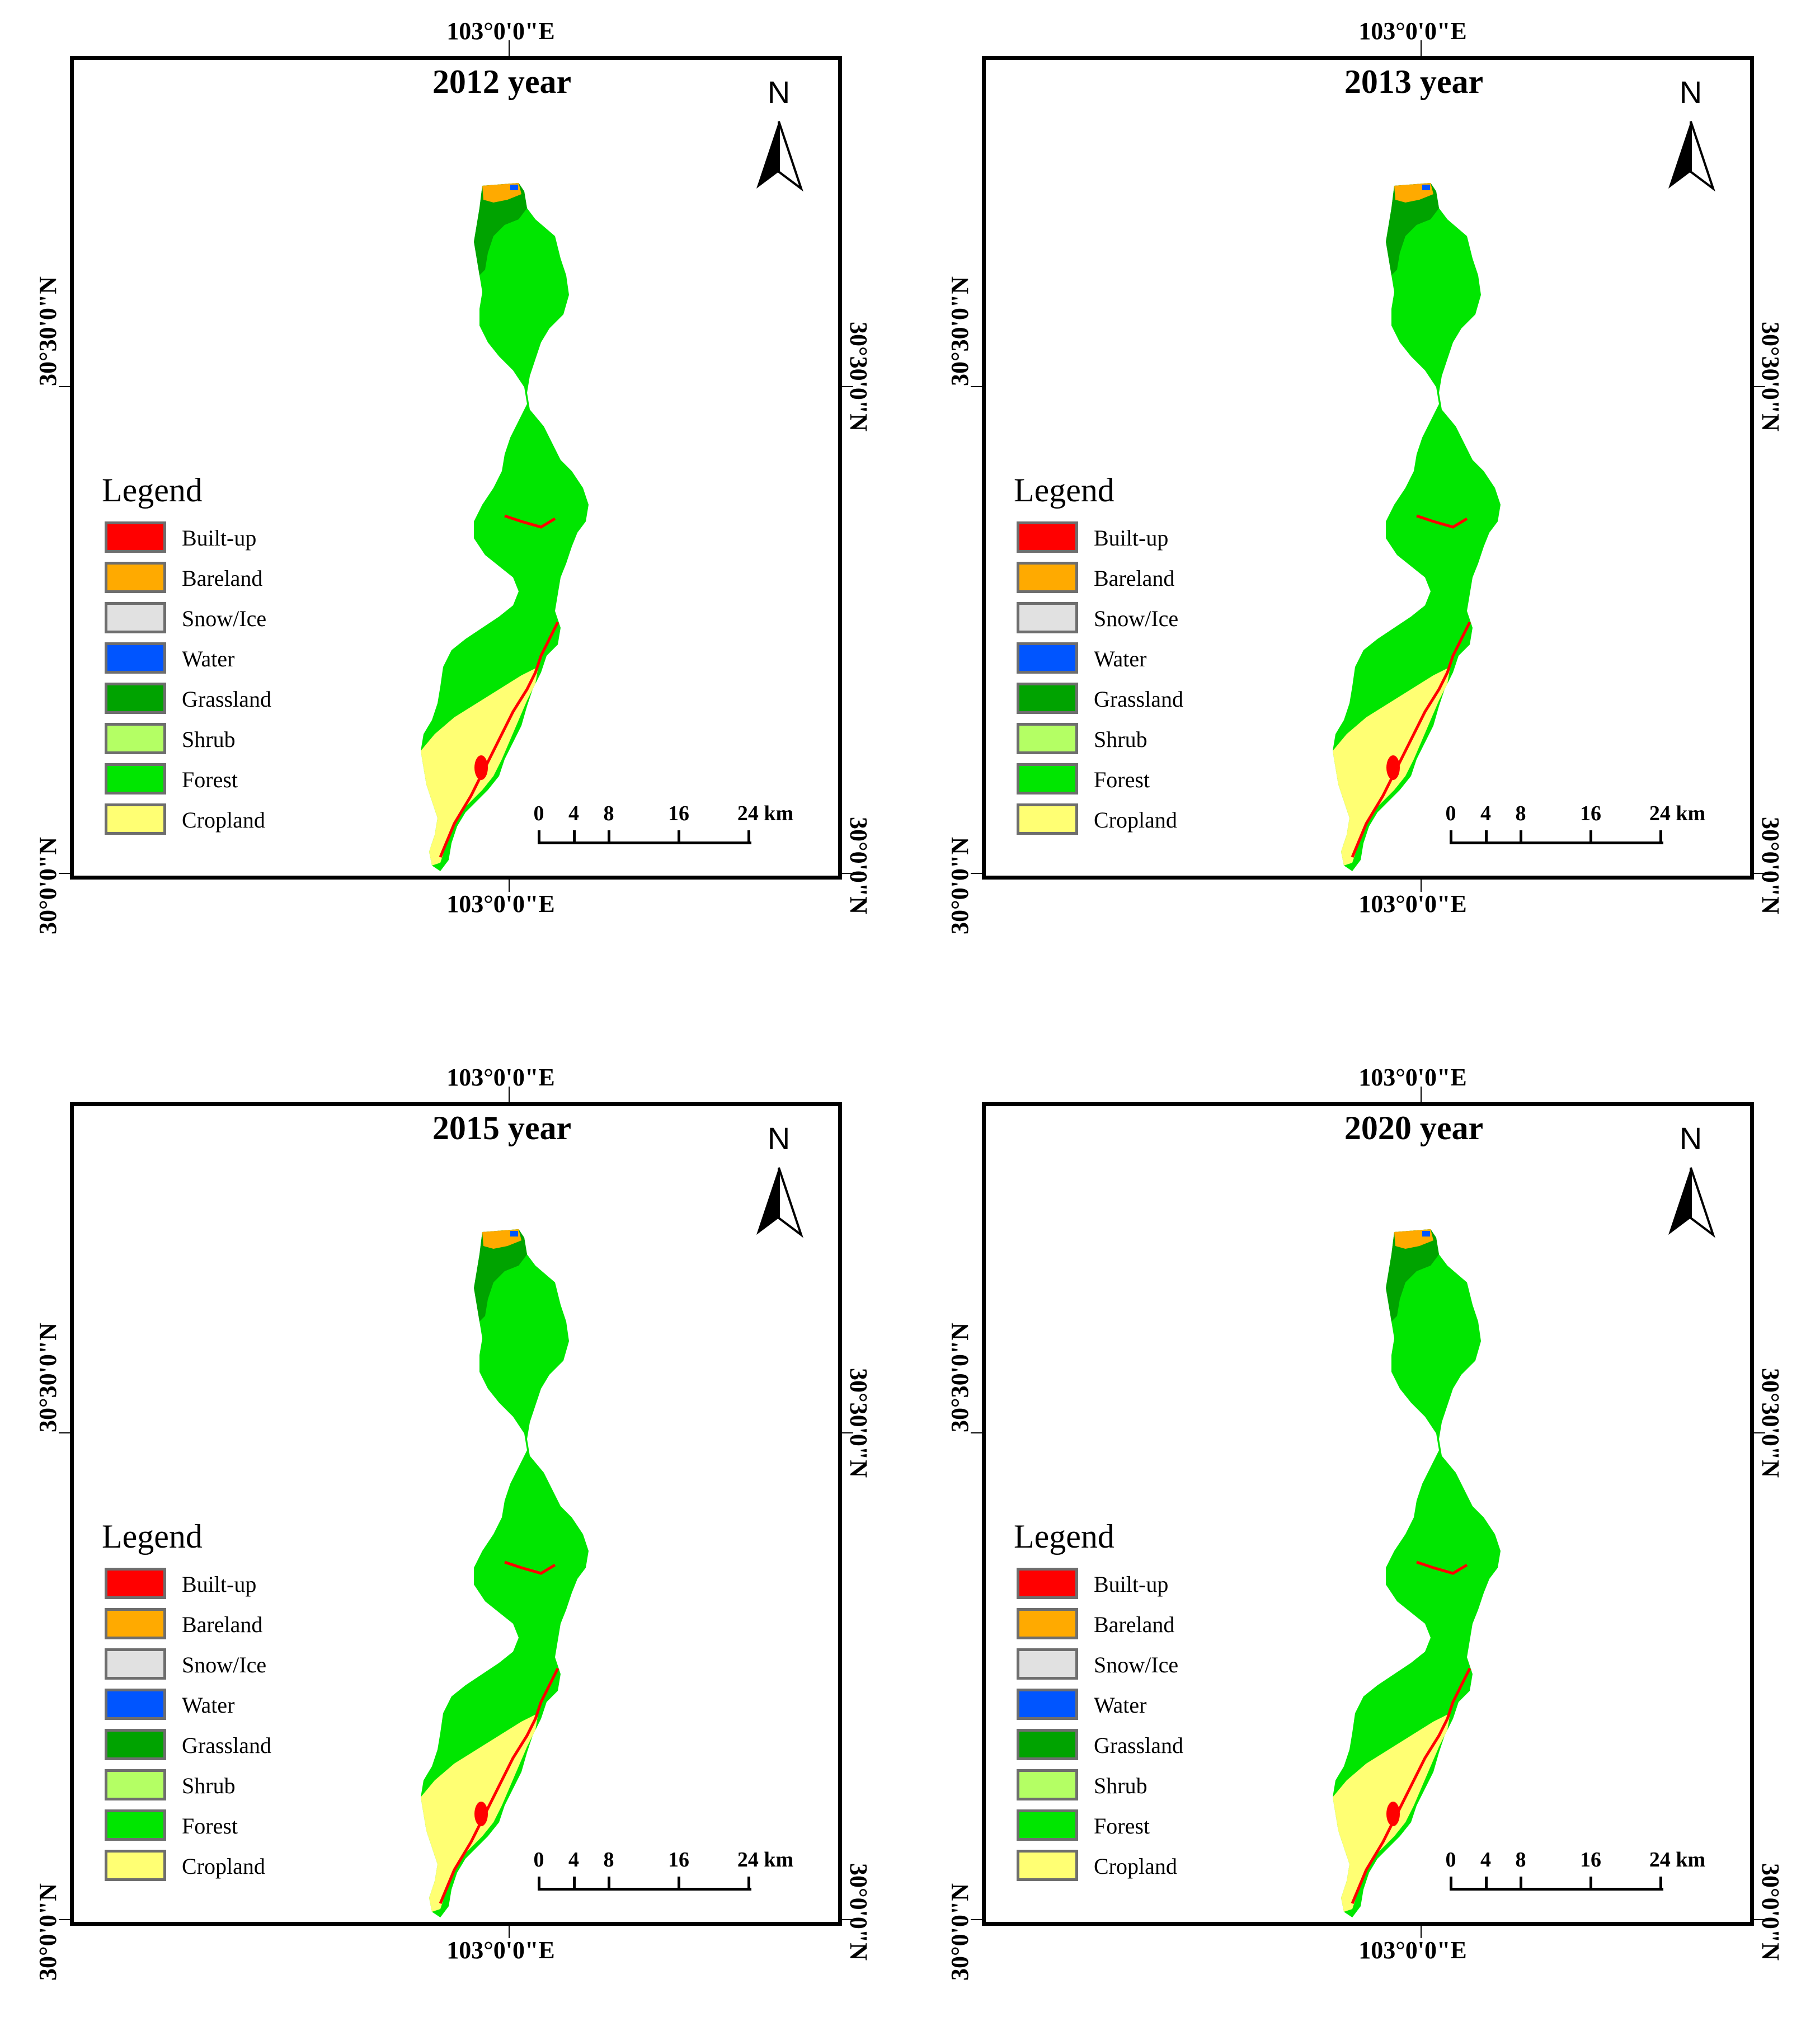 The width and height of the screenshot is (1820, 2031). Describe the element at coordinates (222, 578) in the screenshot. I see `legend-label: Bareland` at that location.